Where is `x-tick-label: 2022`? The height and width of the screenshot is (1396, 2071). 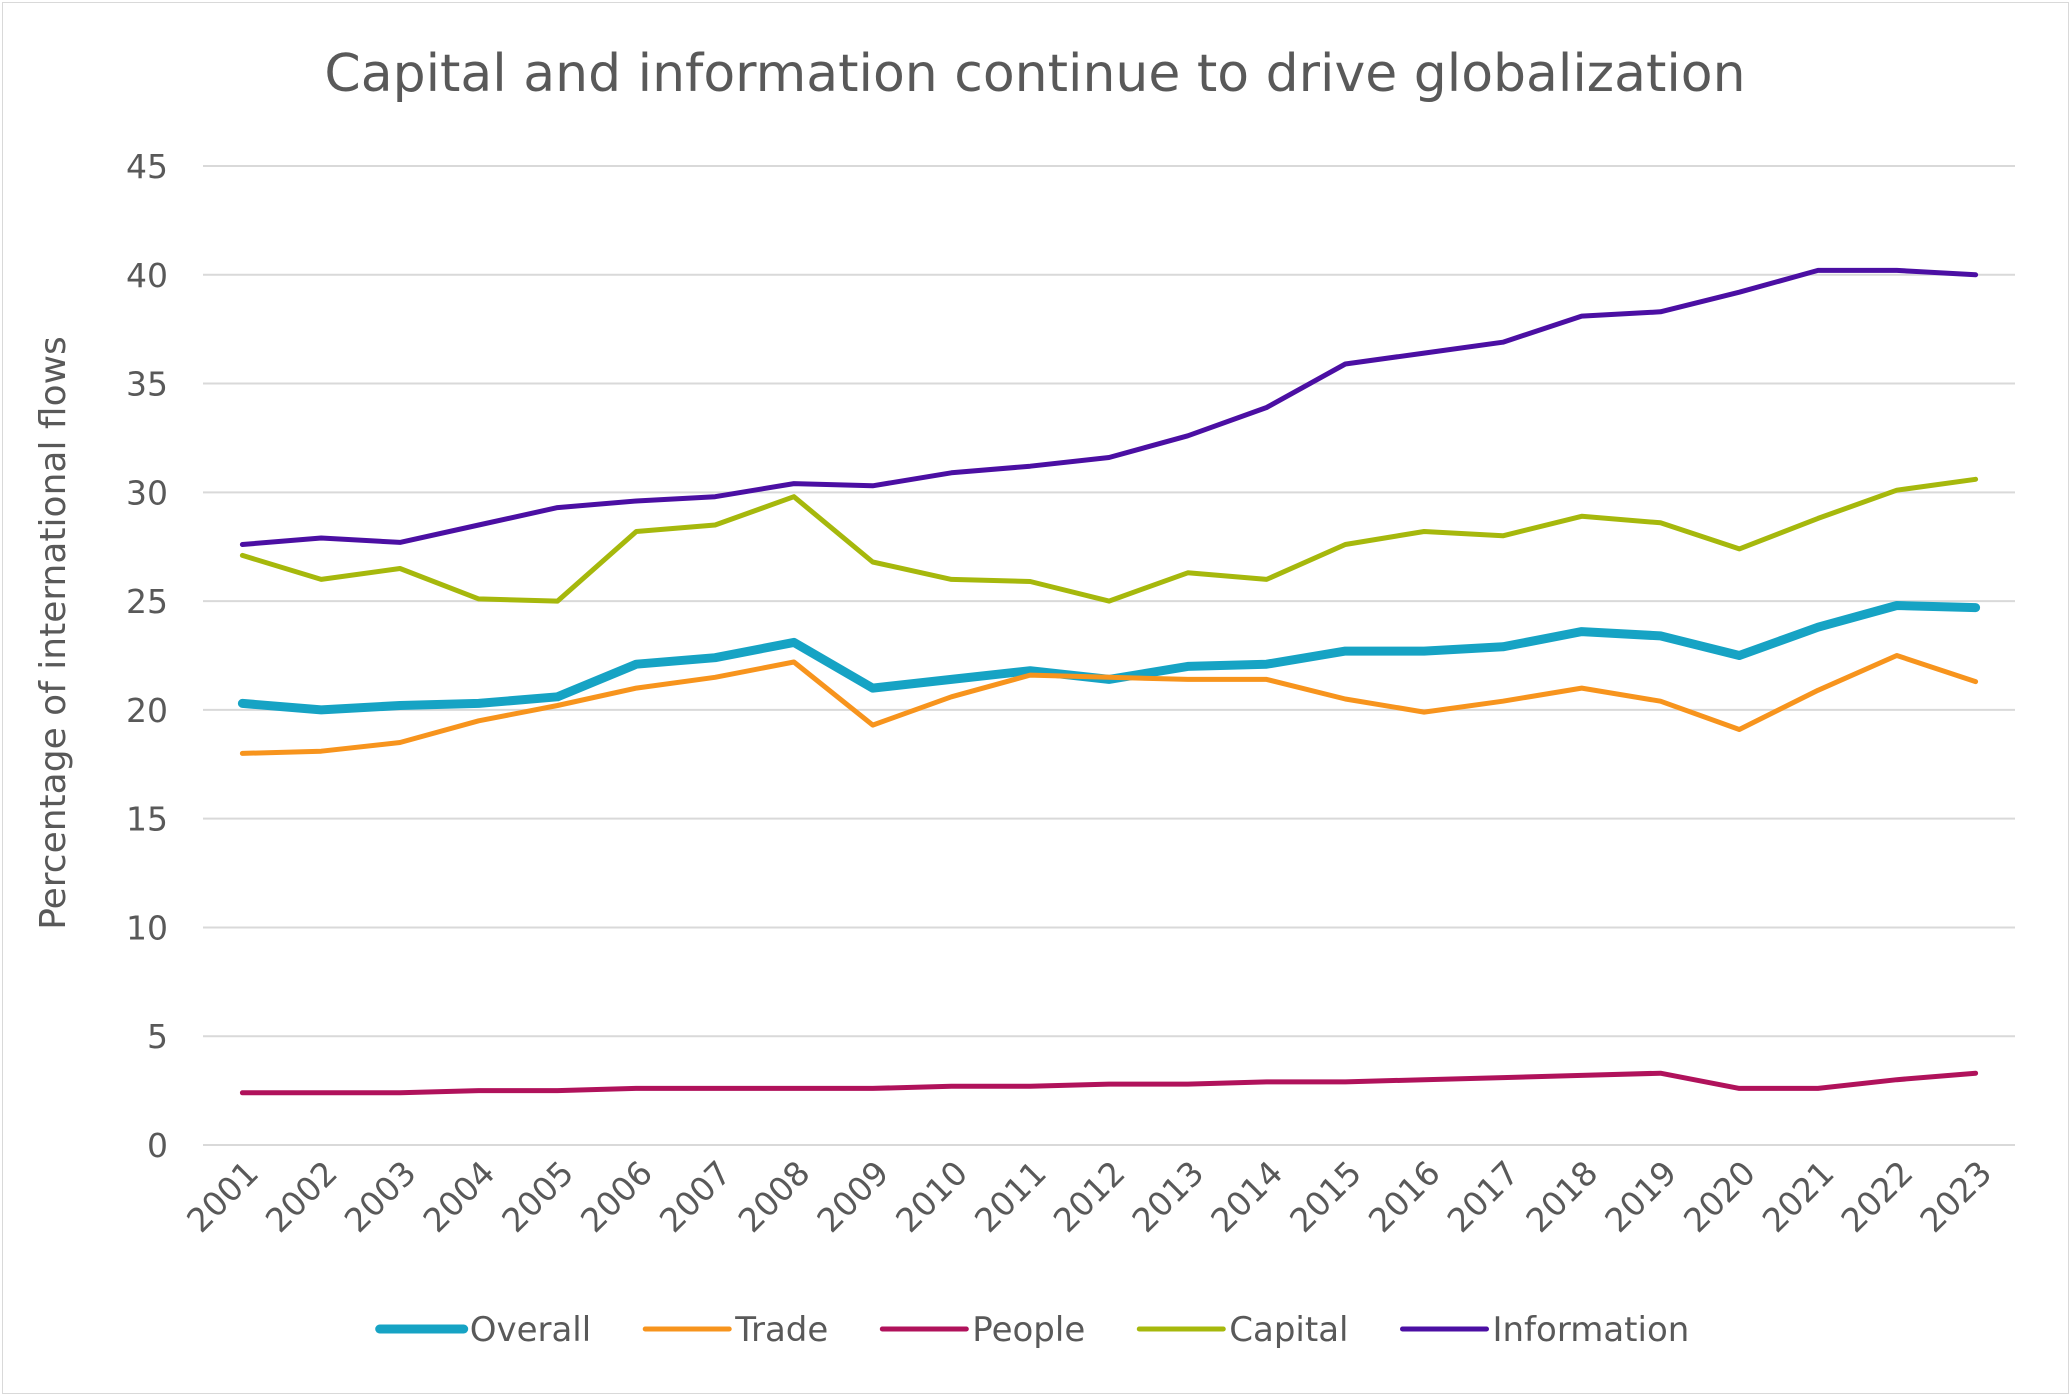 x-tick-label: 2022 is located at coordinates (1877, 1196).